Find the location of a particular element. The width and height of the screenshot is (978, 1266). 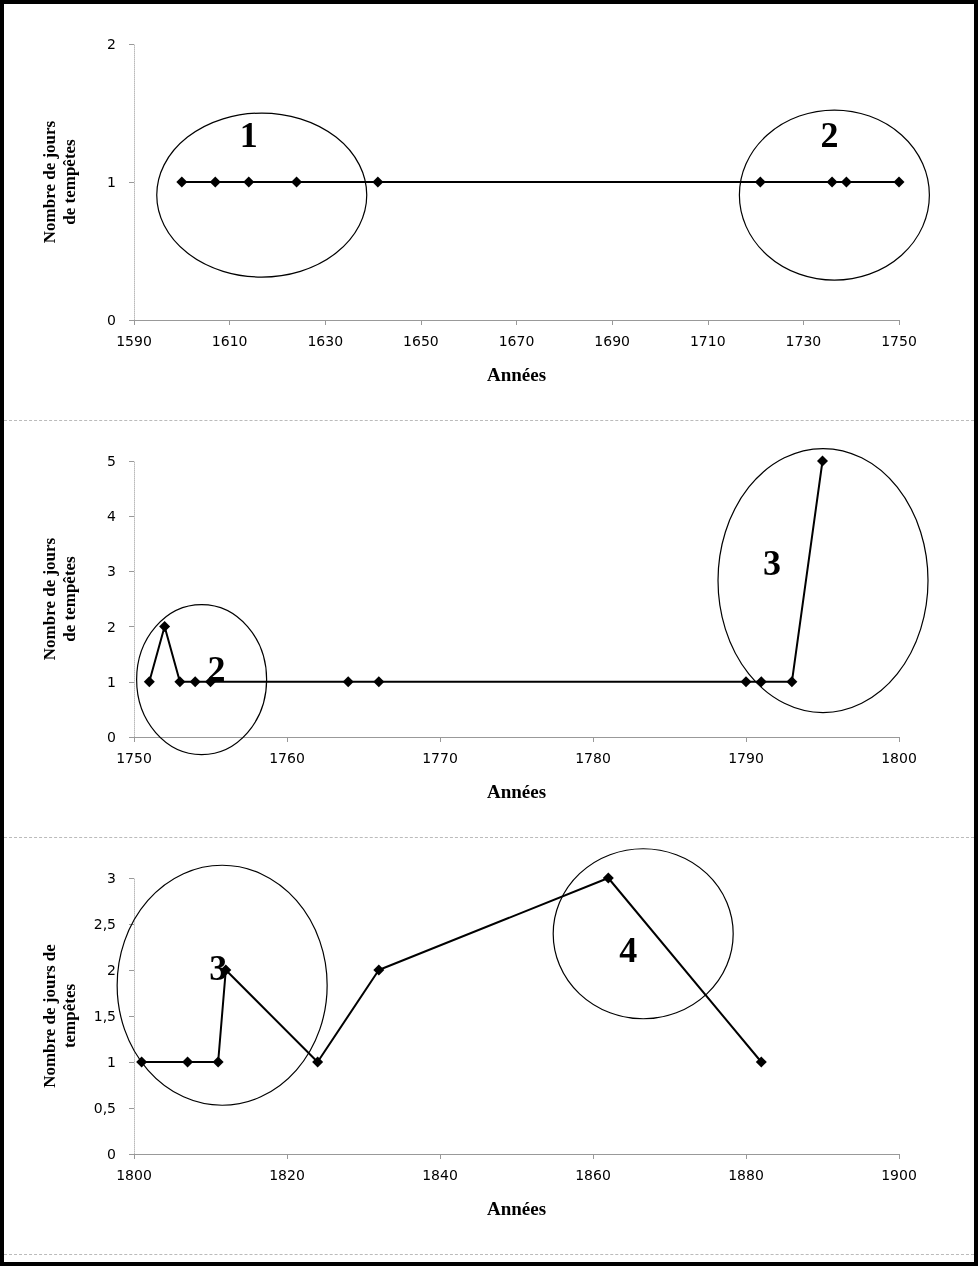

annotation: 4 is located at coordinates (628, 949).